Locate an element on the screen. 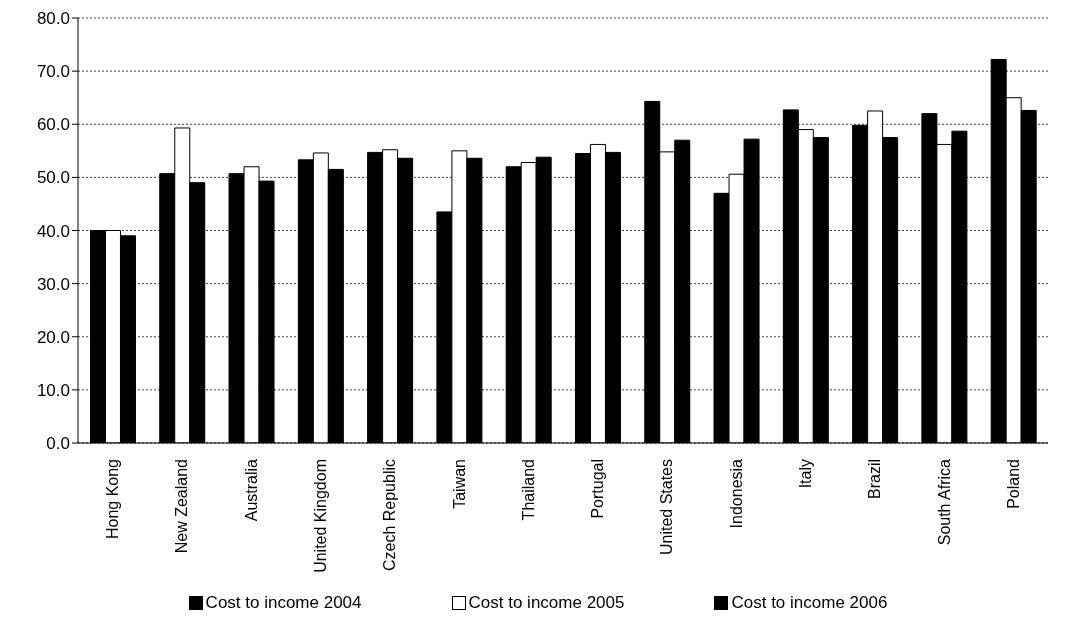 The height and width of the screenshot is (635, 1076). legend-label: Cost to income 2006 is located at coordinates (809, 603).